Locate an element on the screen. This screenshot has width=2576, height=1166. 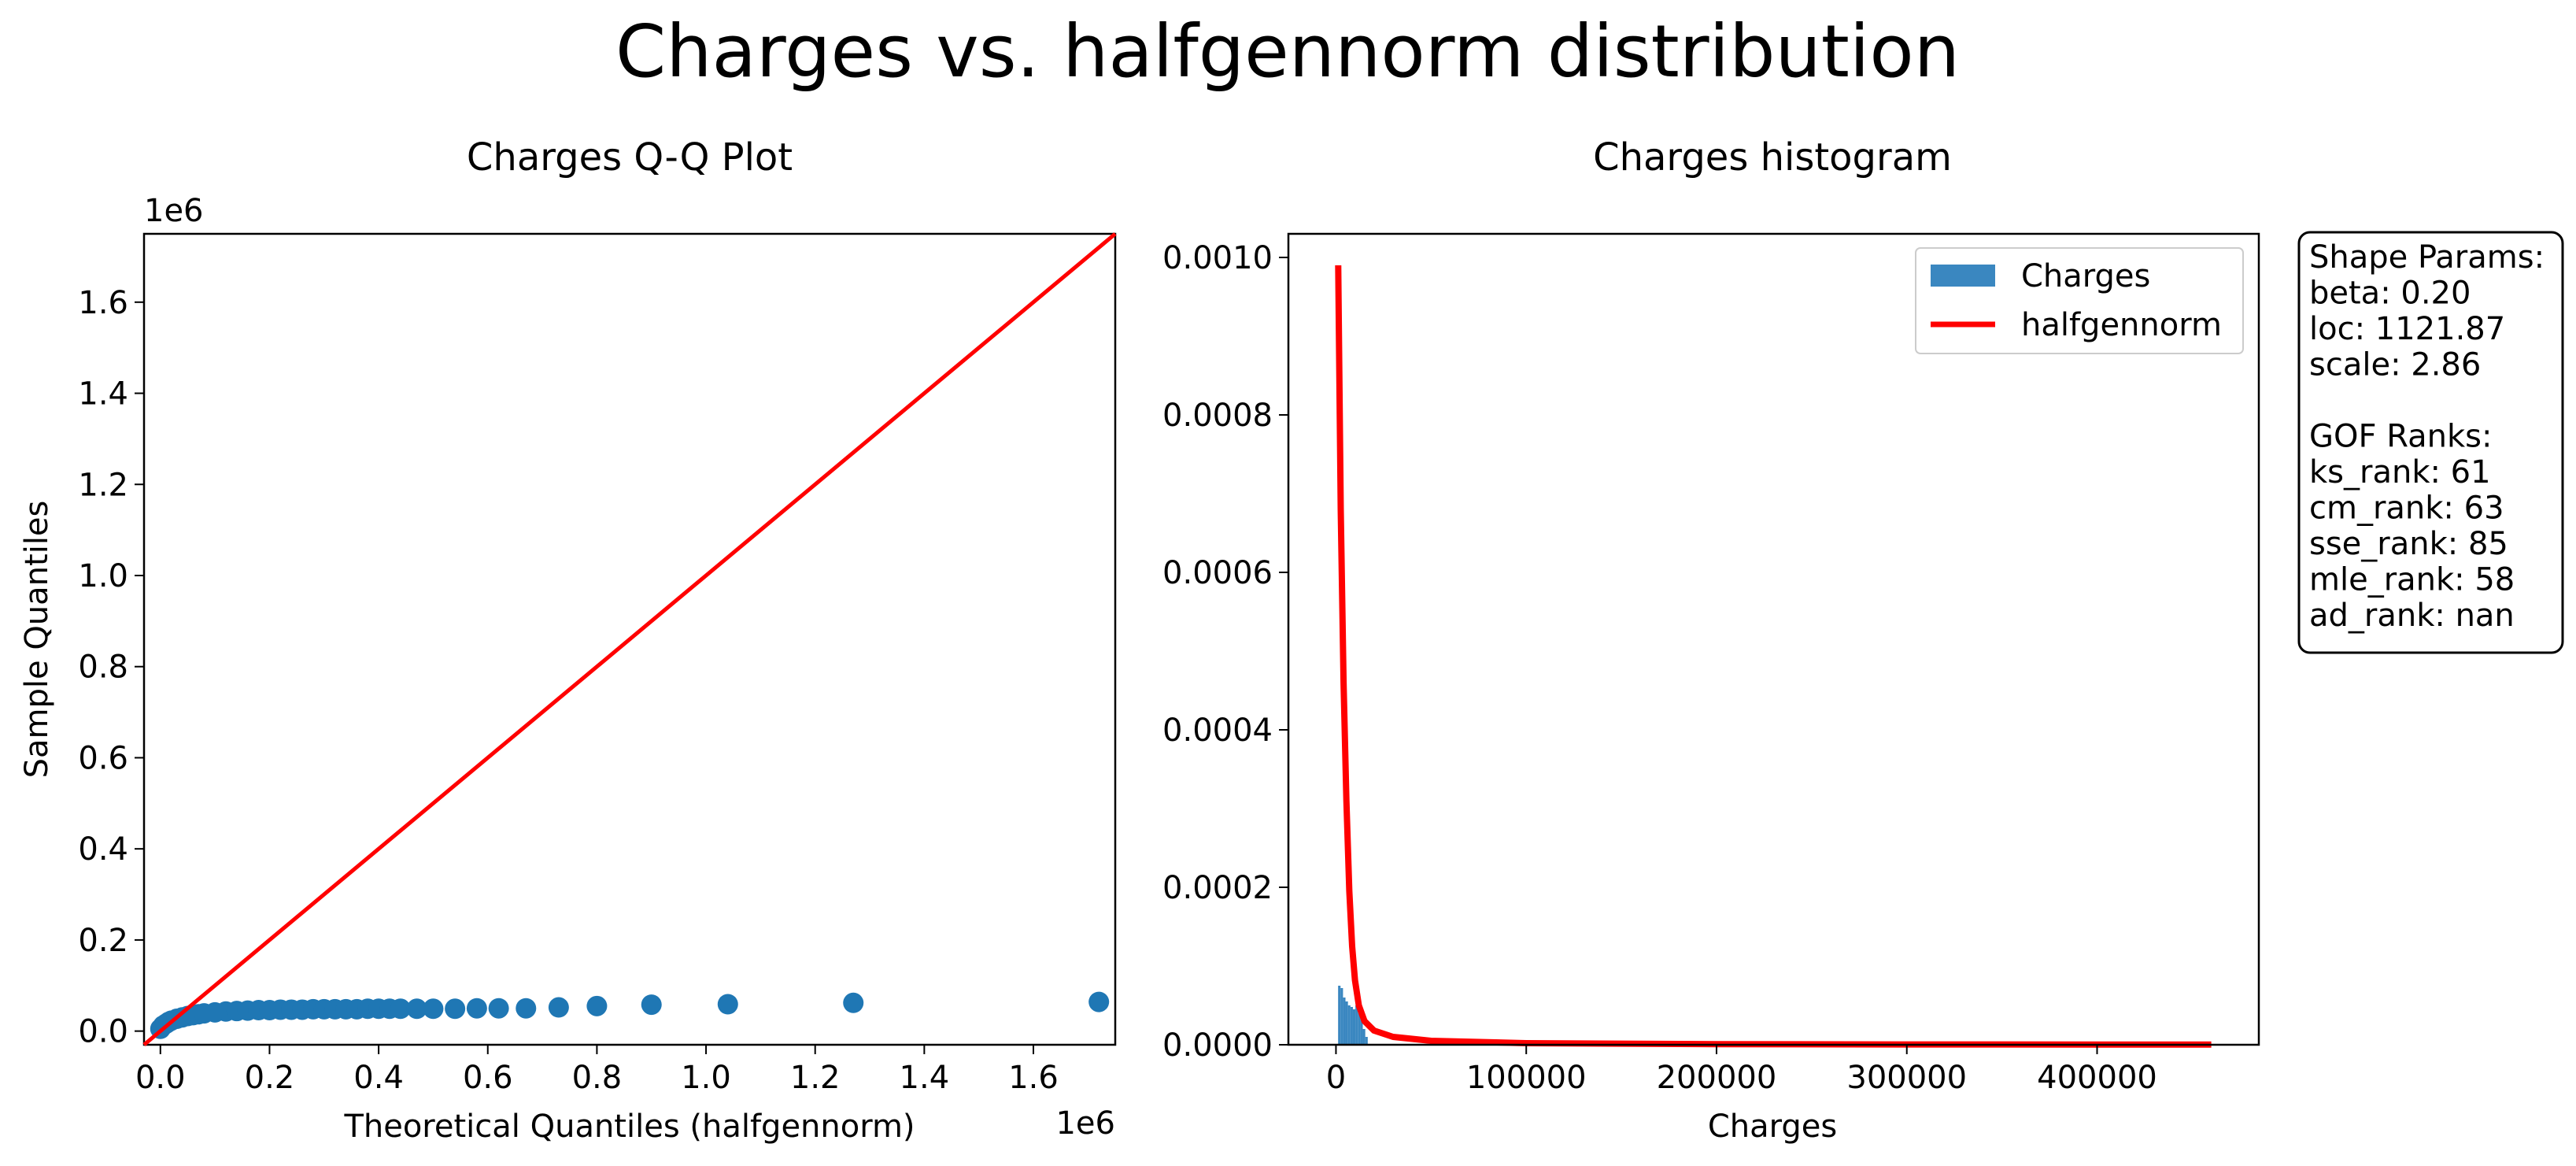
qq-y-tick-label: 0.2 is located at coordinates (103, 941).